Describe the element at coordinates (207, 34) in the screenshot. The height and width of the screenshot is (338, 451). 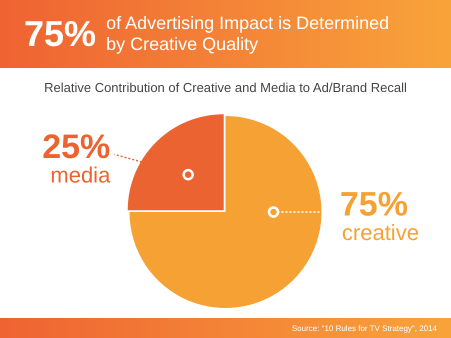
I see `chart-title: 75% of Advertising Impact is Determined by Creative Quality` at that location.